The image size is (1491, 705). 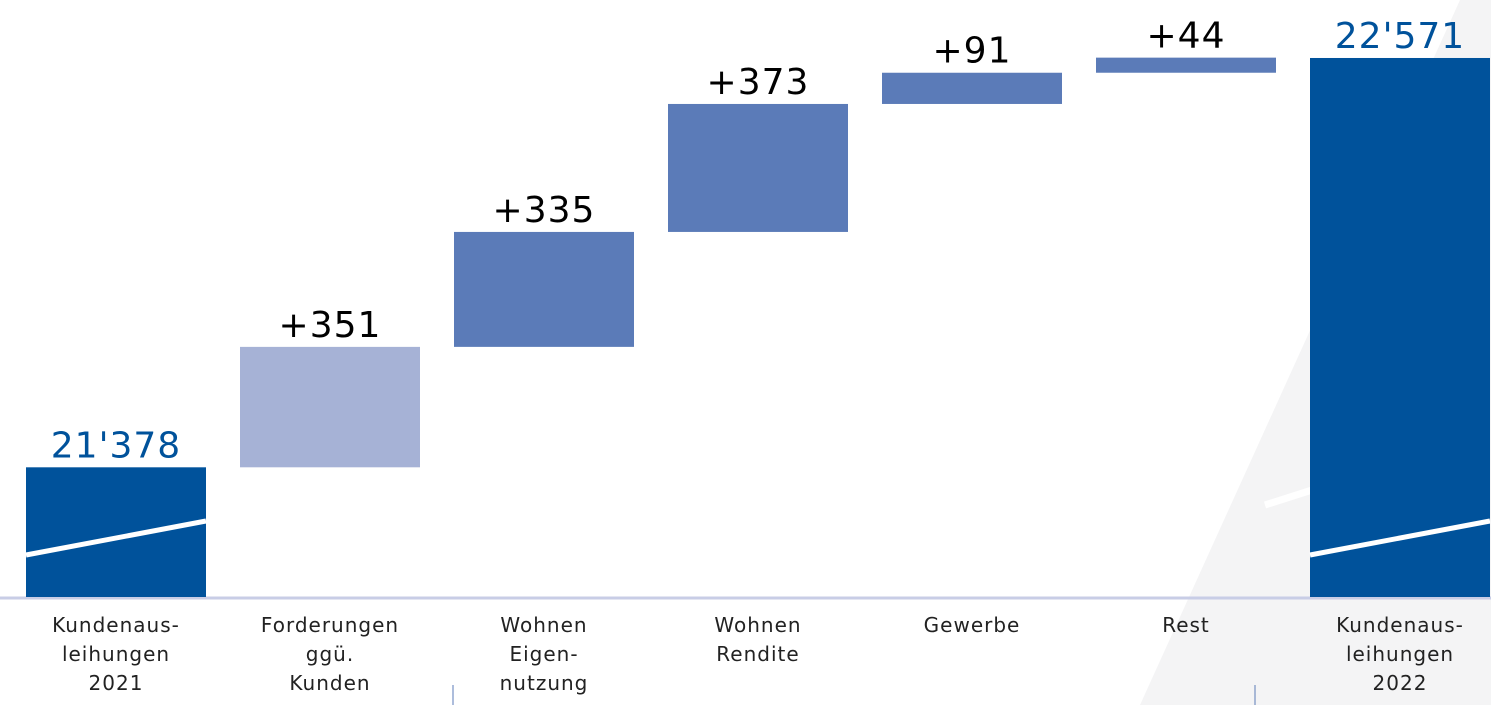 I want to click on value-label: 22'571, so click(x=1400, y=36).